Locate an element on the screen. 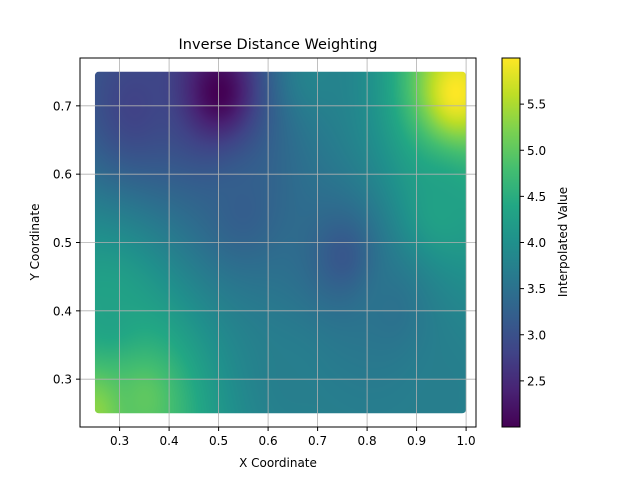 Image resolution: width=640 pixels, height=480 pixels. x-tick-label: 0.3 is located at coordinates (119, 441).